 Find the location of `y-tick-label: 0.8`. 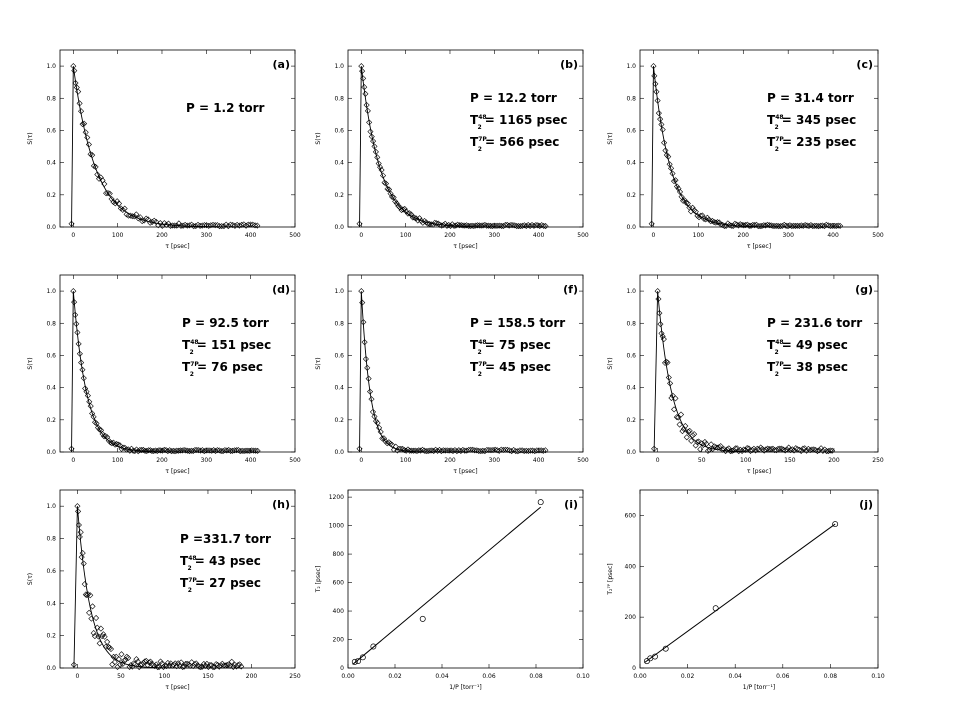

y-tick-label: 0.8 is located at coordinates (631, 98).